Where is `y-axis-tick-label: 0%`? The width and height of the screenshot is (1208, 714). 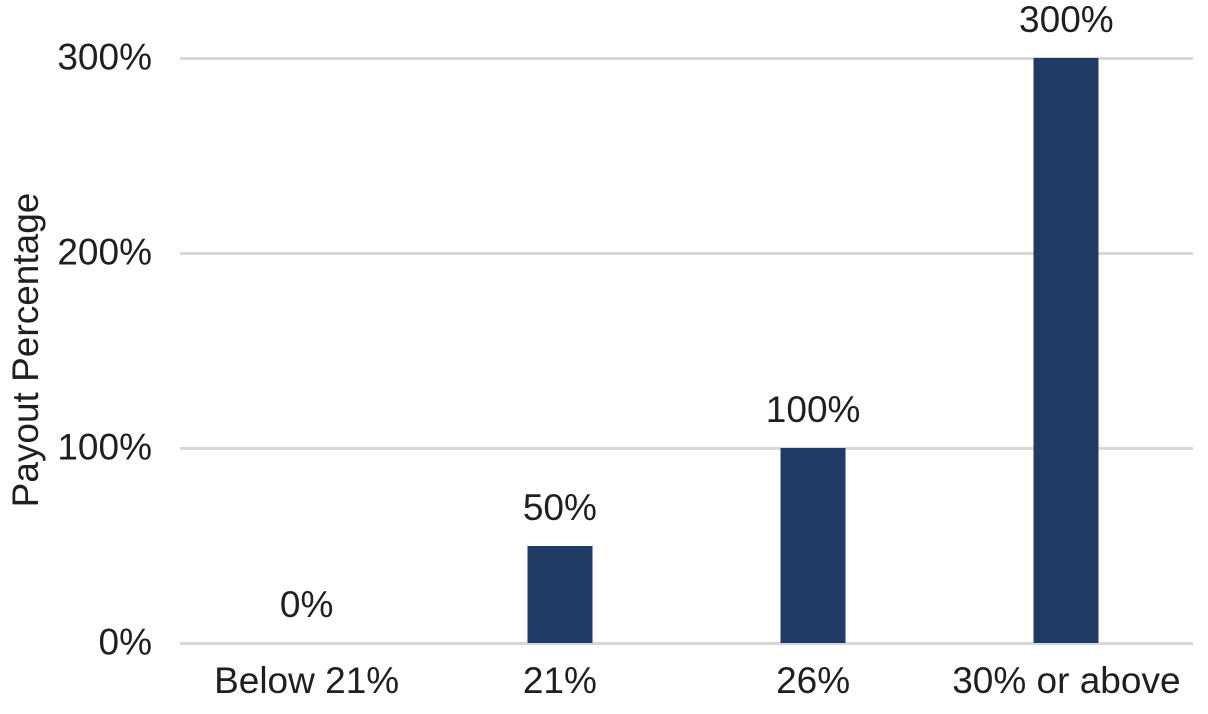
y-axis-tick-label: 0% is located at coordinates (125, 642).